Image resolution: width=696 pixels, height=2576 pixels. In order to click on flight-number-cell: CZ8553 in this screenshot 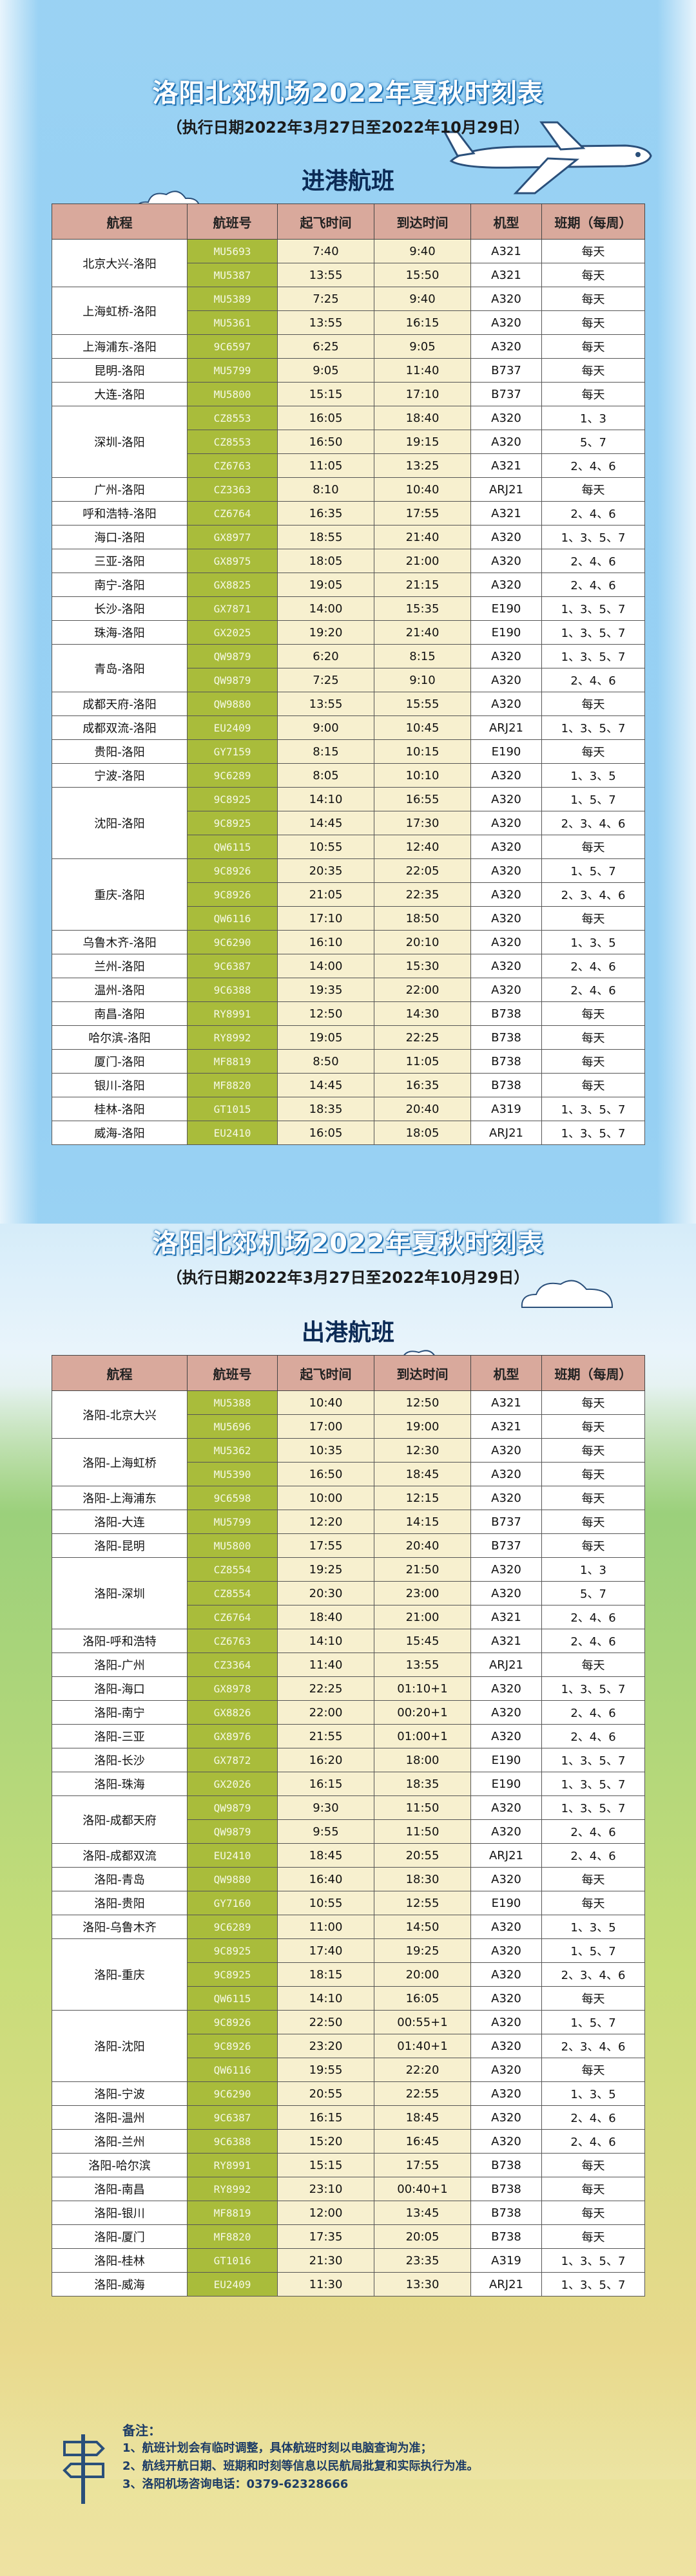, I will do `click(233, 418)`.